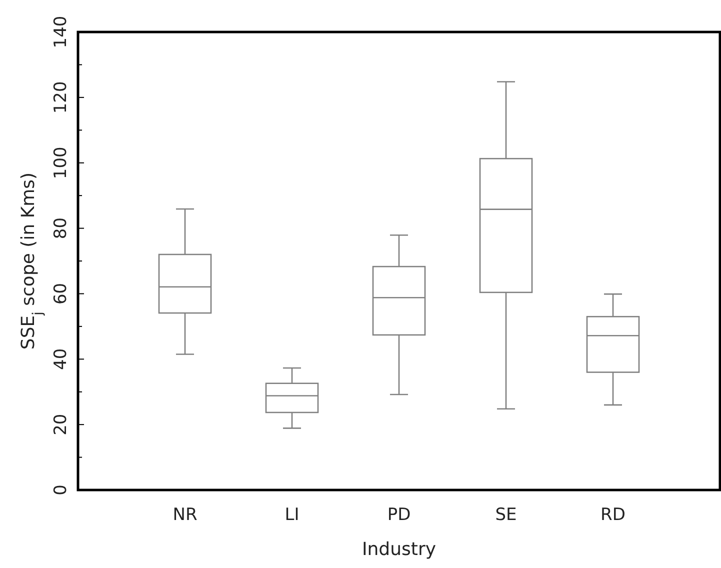  What do you see at coordinates (185, 515) in the screenshot?
I see `x-tick-label: NR` at bounding box center [185, 515].